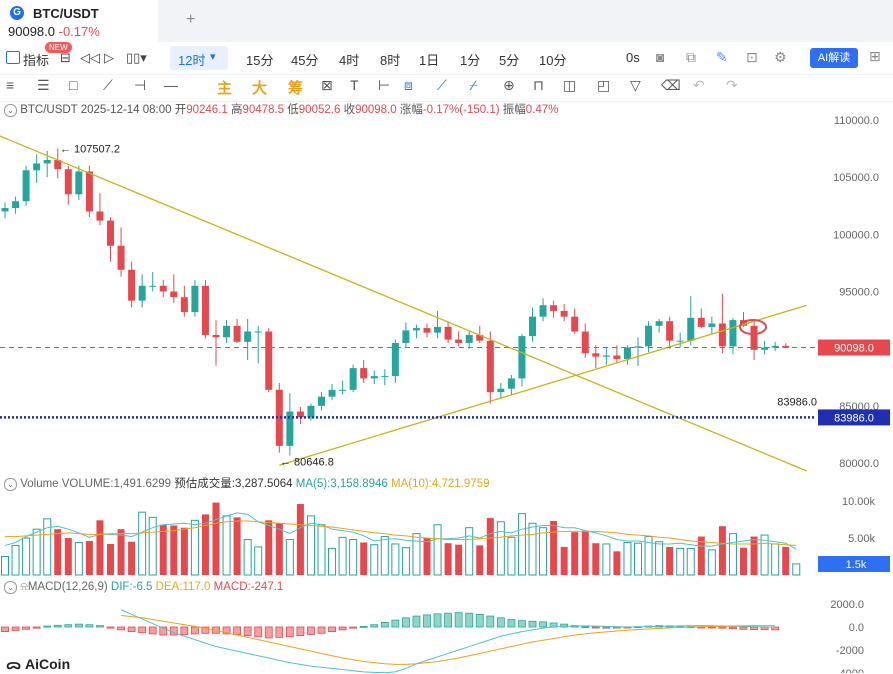 The image size is (893, 674). Describe the element at coordinates (191, 19) in the screenshot. I see `add-tab-icon: +` at that location.